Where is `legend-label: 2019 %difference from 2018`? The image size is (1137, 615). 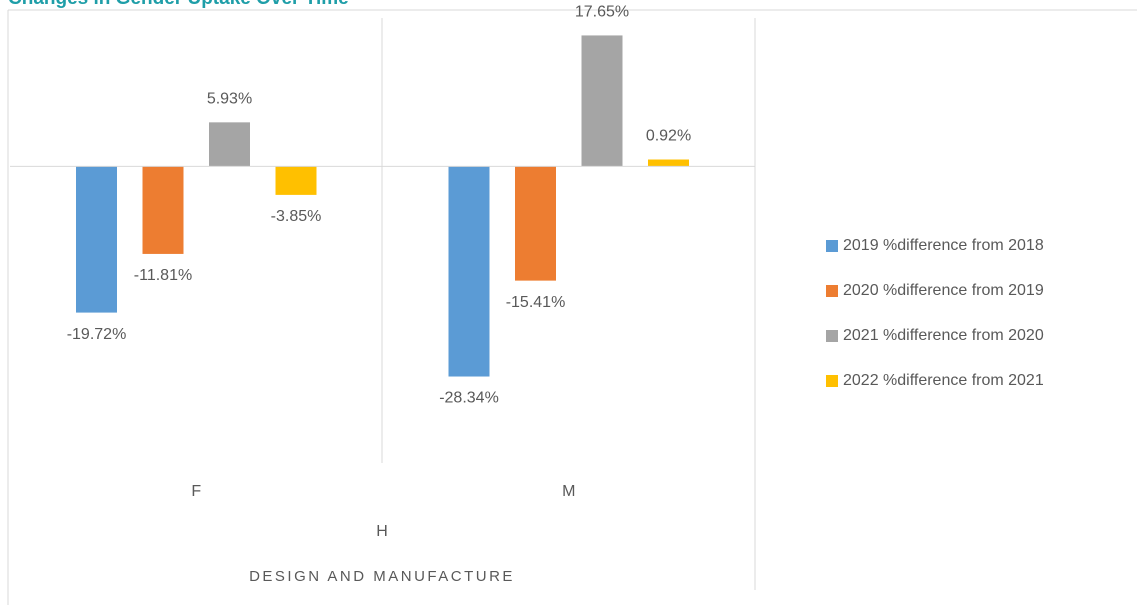
legend-label: 2019 %difference from 2018 is located at coordinates (943, 245).